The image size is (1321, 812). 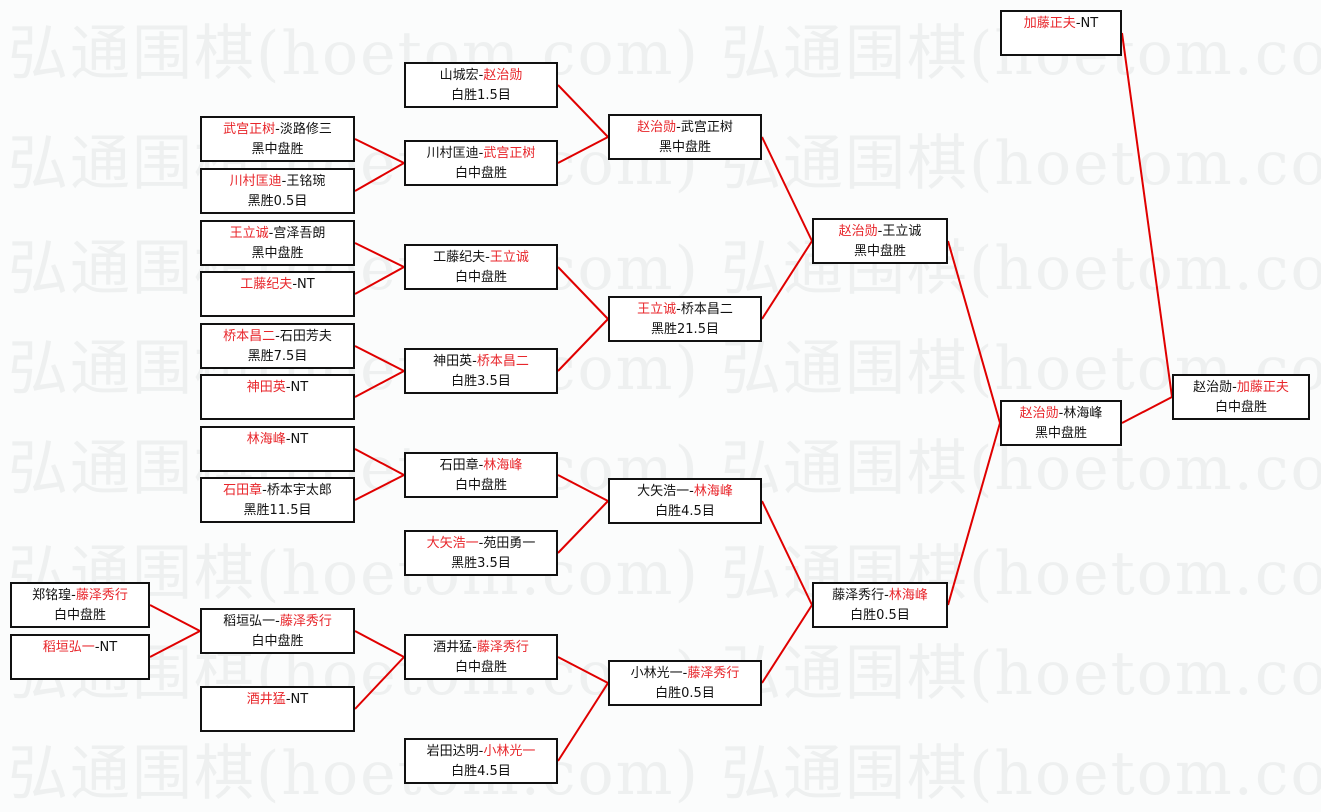 I want to click on white-player: 加藤正夫, so click(x=1262, y=387).